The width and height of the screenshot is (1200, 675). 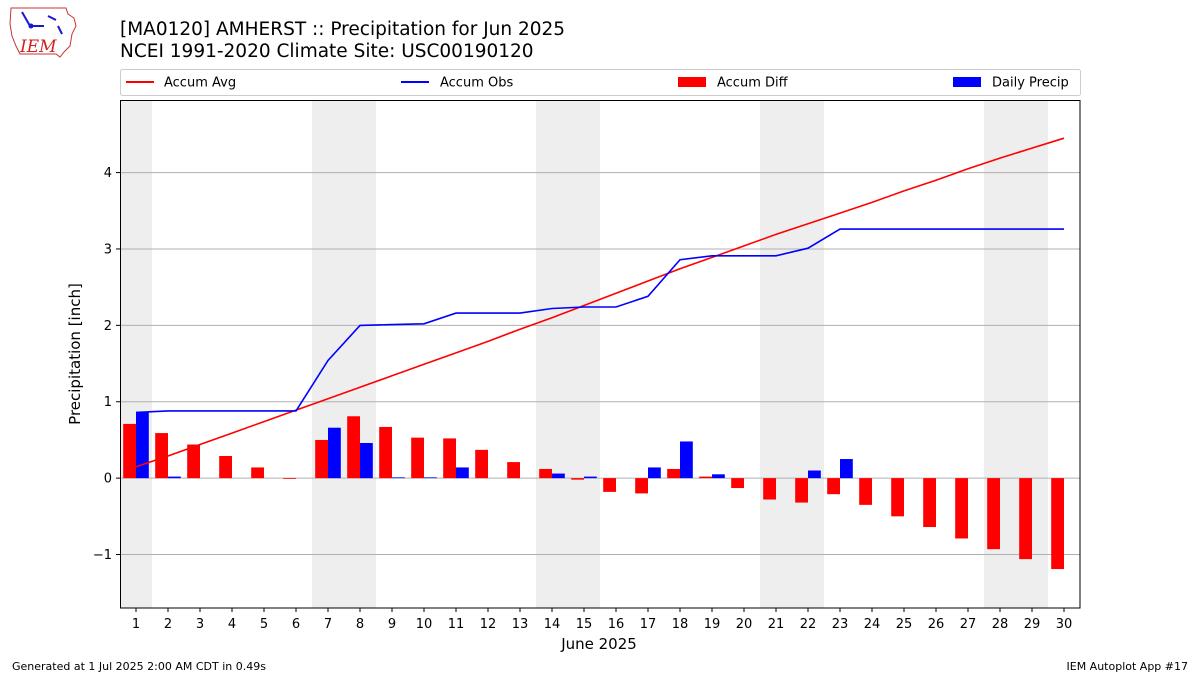 I want to click on chart-subtitle: NCEI 1991-2020 Climate Site: USC00190120, so click(x=327, y=51).